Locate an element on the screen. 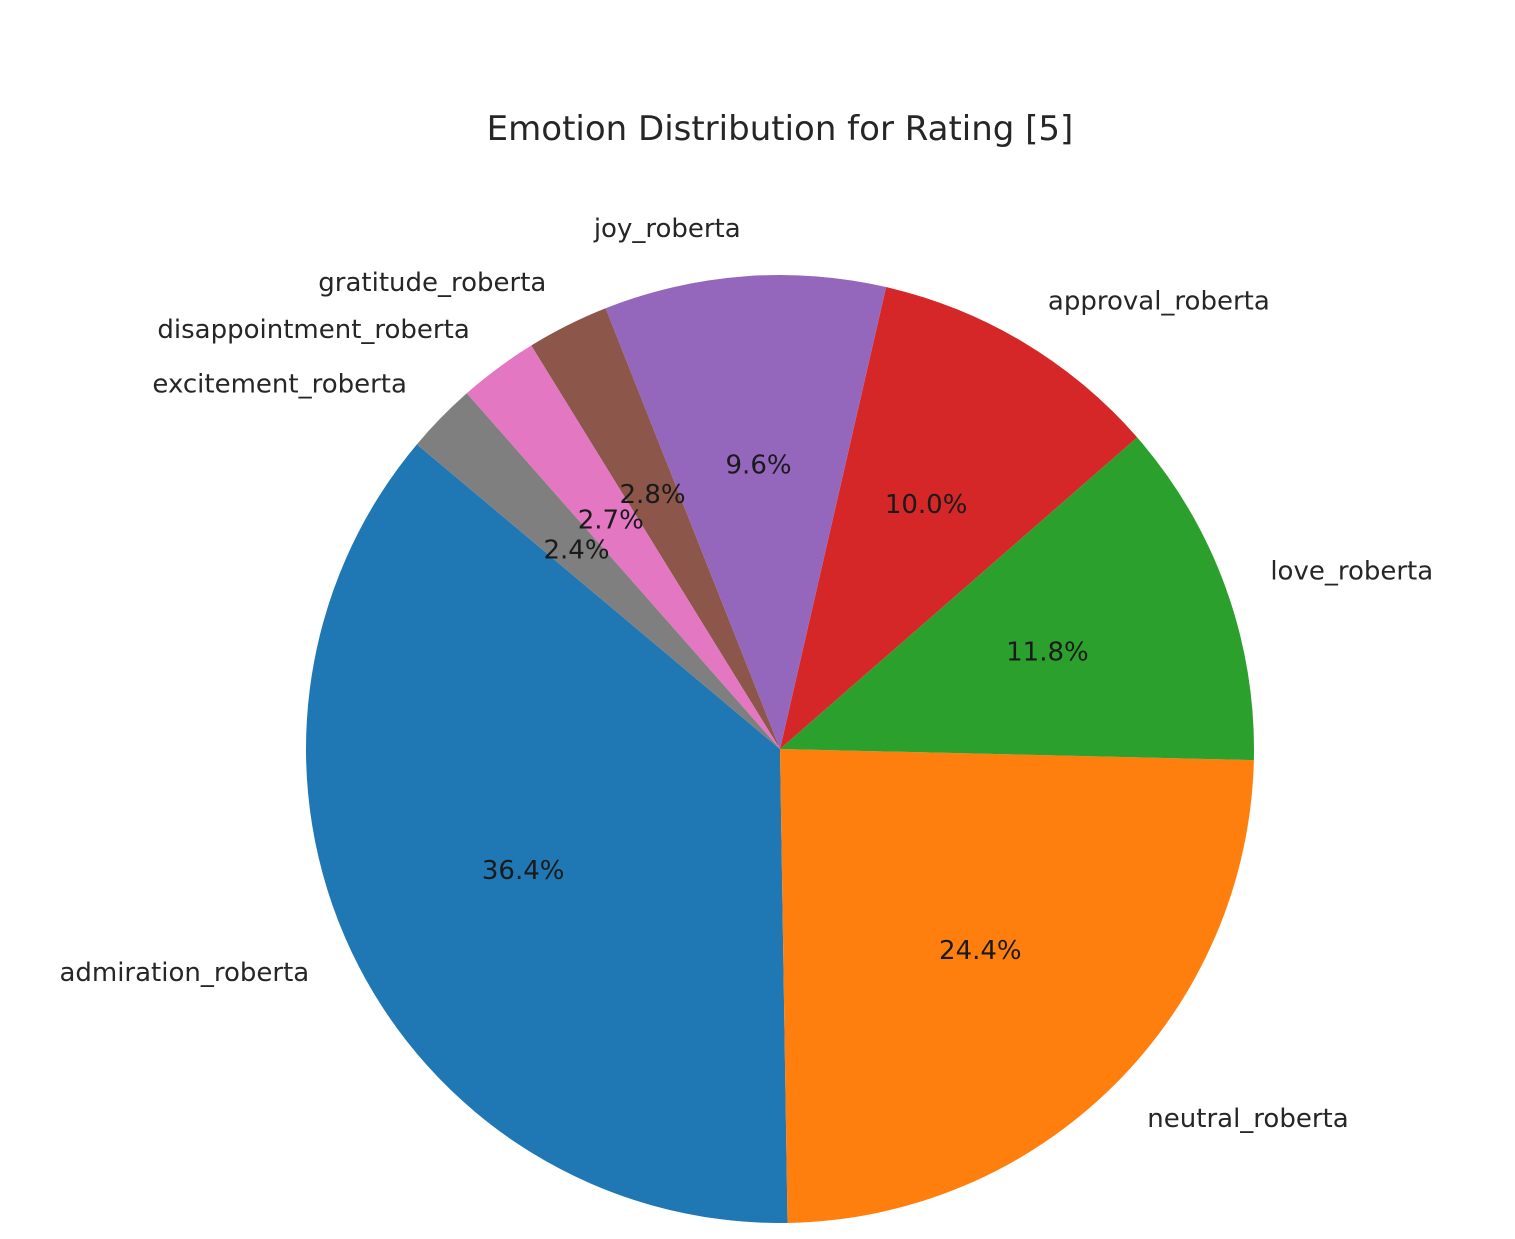 The width and height of the screenshot is (1515, 1239). pie-slice-joy-roberta is located at coordinates (746, 512).